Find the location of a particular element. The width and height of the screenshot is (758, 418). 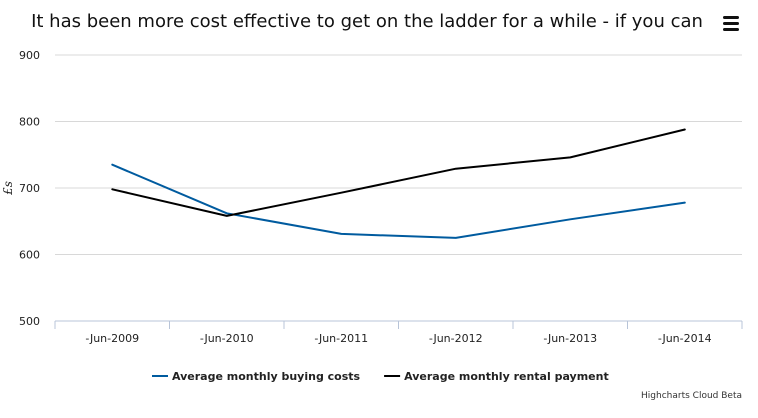

hamburger-menu-icon is located at coordinates (731, 23).